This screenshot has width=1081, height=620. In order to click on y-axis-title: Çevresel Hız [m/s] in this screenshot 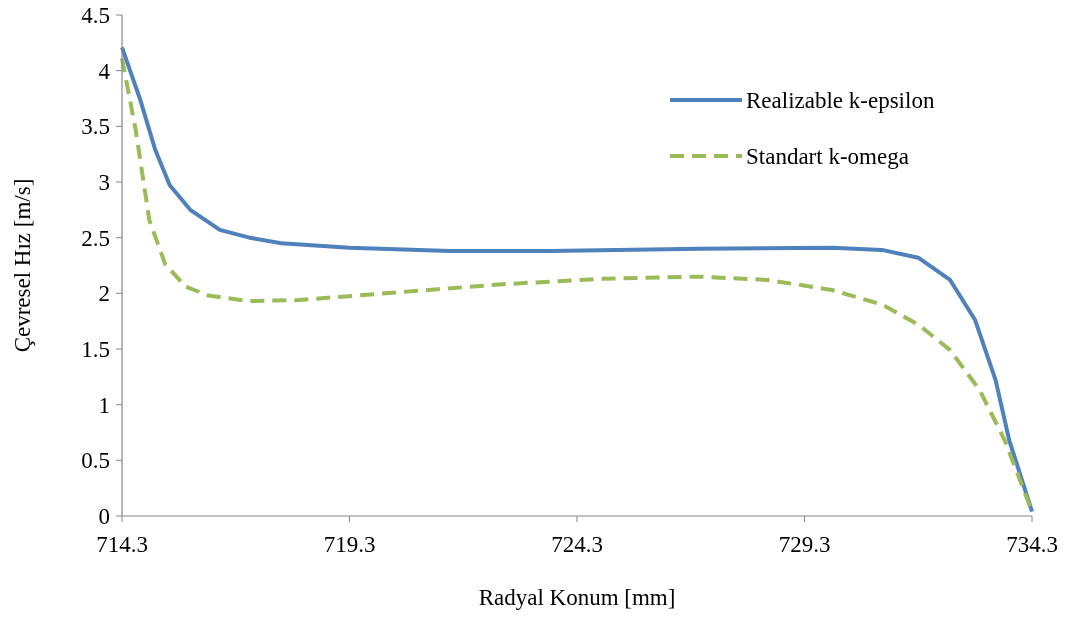, I will do `click(22, 265)`.